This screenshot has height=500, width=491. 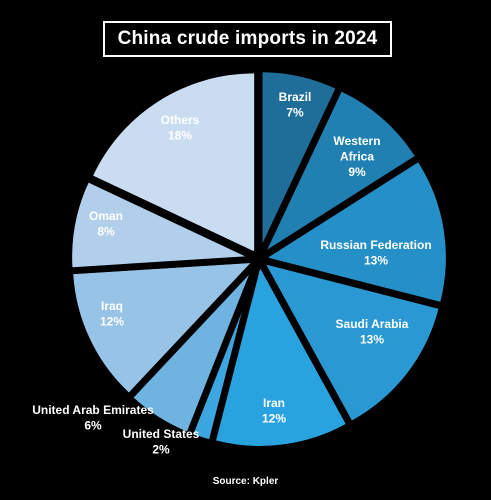 What do you see at coordinates (356, 141) in the screenshot?
I see `slice-name: Western` at bounding box center [356, 141].